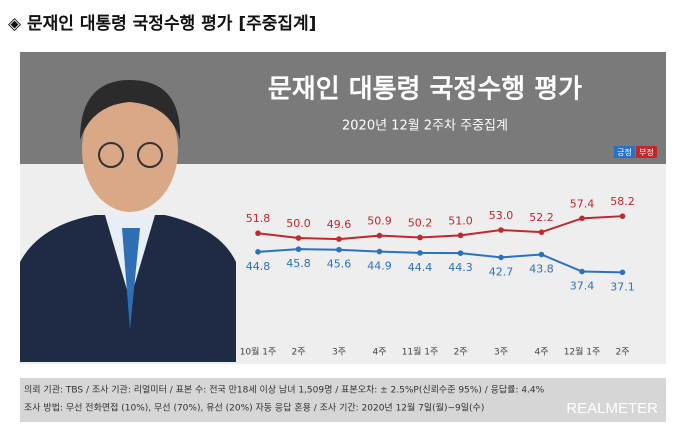 The image size is (680, 442). I want to click on x-tick-label: 10월 1주, so click(258, 352).